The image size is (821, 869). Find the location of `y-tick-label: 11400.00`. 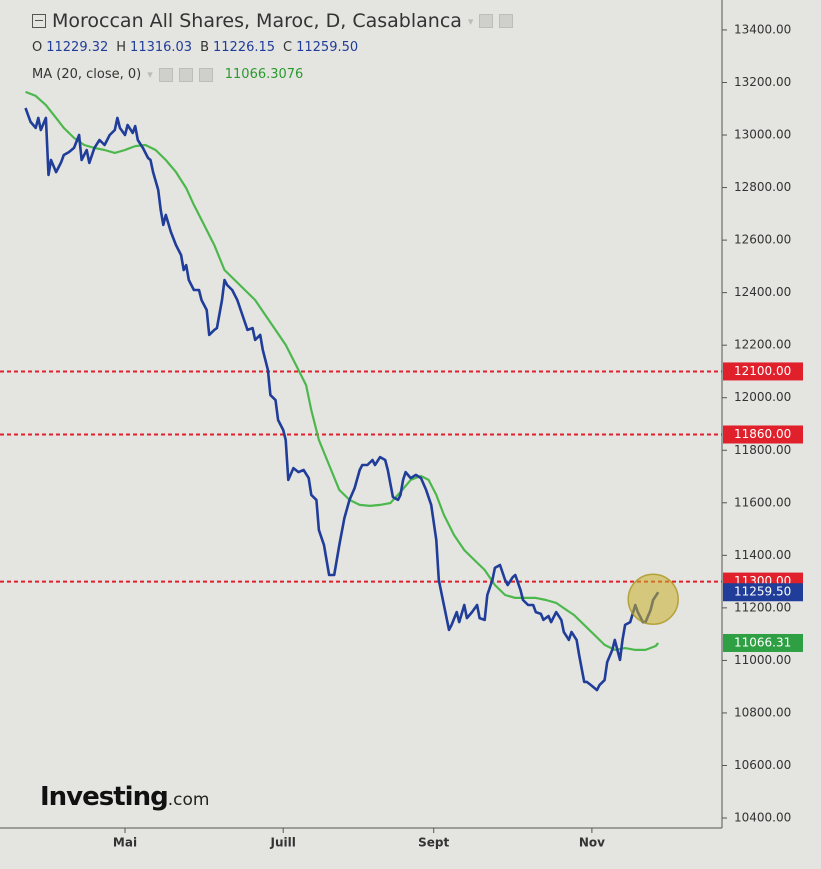

y-tick-label: 11400.00 is located at coordinates (762, 555).